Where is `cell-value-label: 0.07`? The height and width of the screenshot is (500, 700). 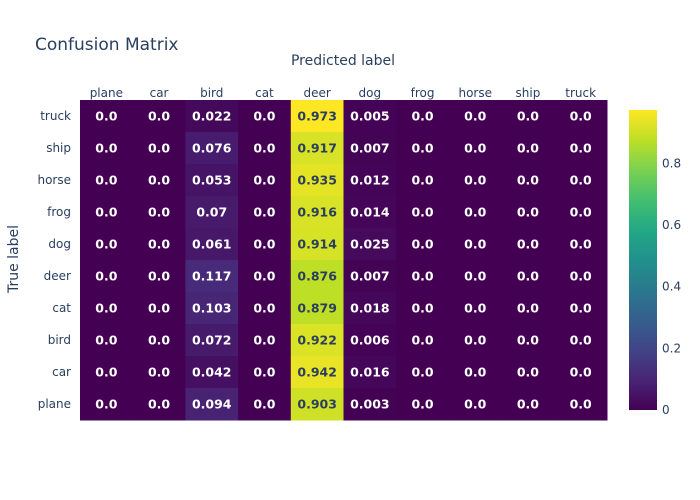 cell-value-label: 0.07 is located at coordinates (211, 212).